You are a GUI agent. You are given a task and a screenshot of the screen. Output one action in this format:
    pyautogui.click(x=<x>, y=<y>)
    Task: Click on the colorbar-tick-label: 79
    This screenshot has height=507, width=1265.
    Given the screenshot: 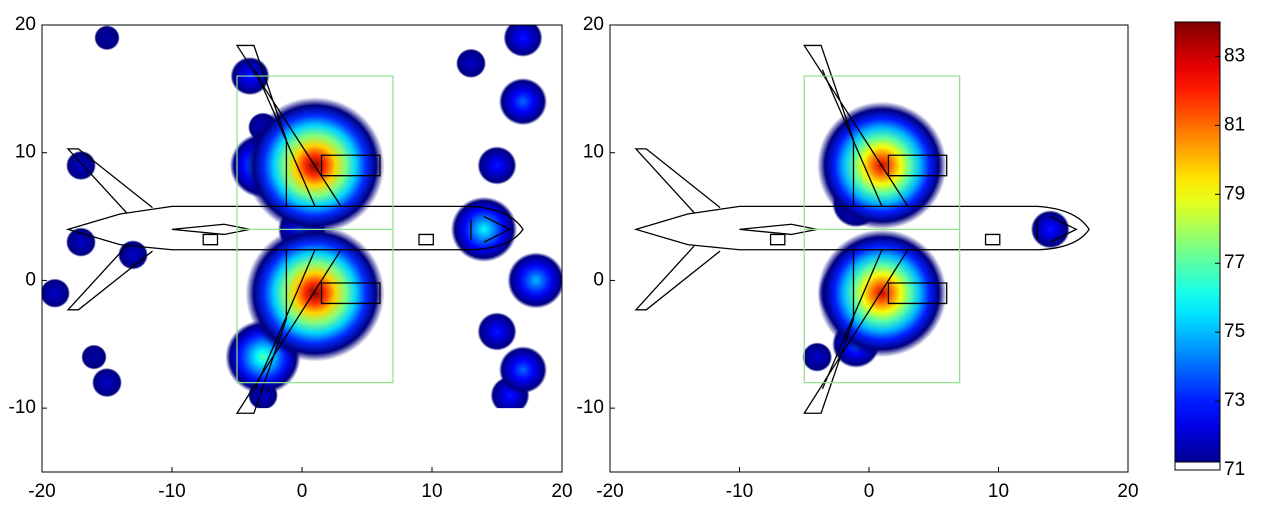 What is the action you would take?
    pyautogui.click(x=1234, y=193)
    